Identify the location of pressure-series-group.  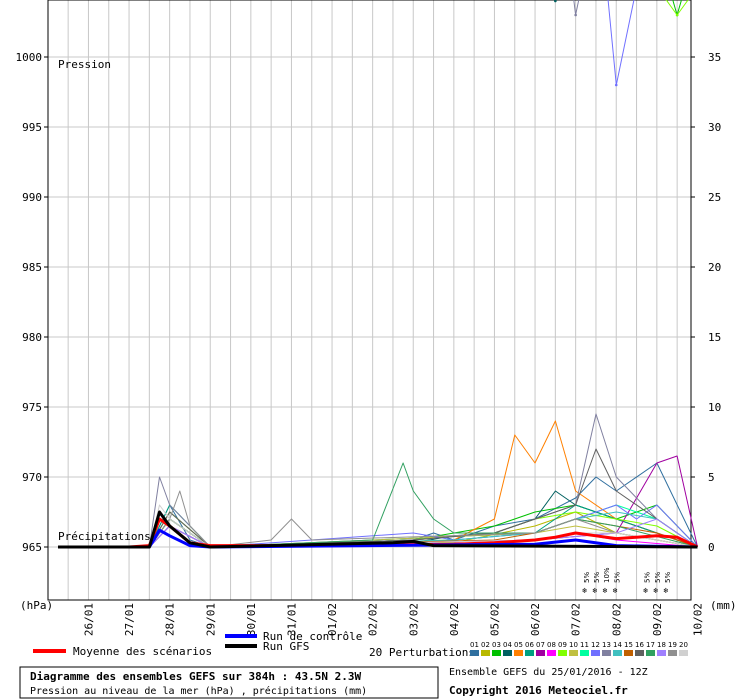
(621, 43).